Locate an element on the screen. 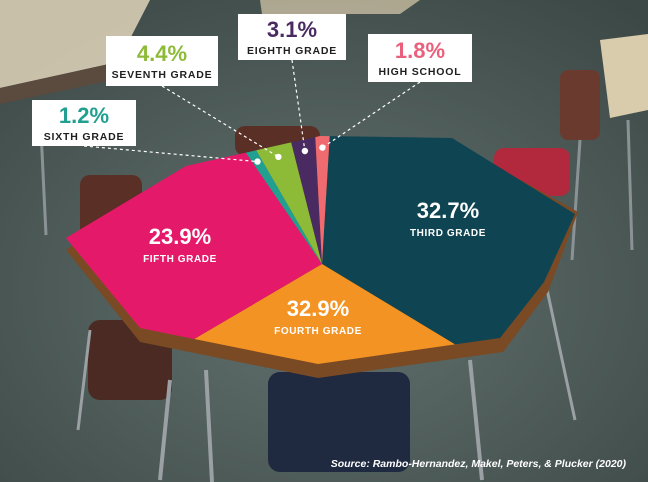 The width and height of the screenshot is (648, 482). callout-pct: 3.1% is located at coordinates (292, 29).